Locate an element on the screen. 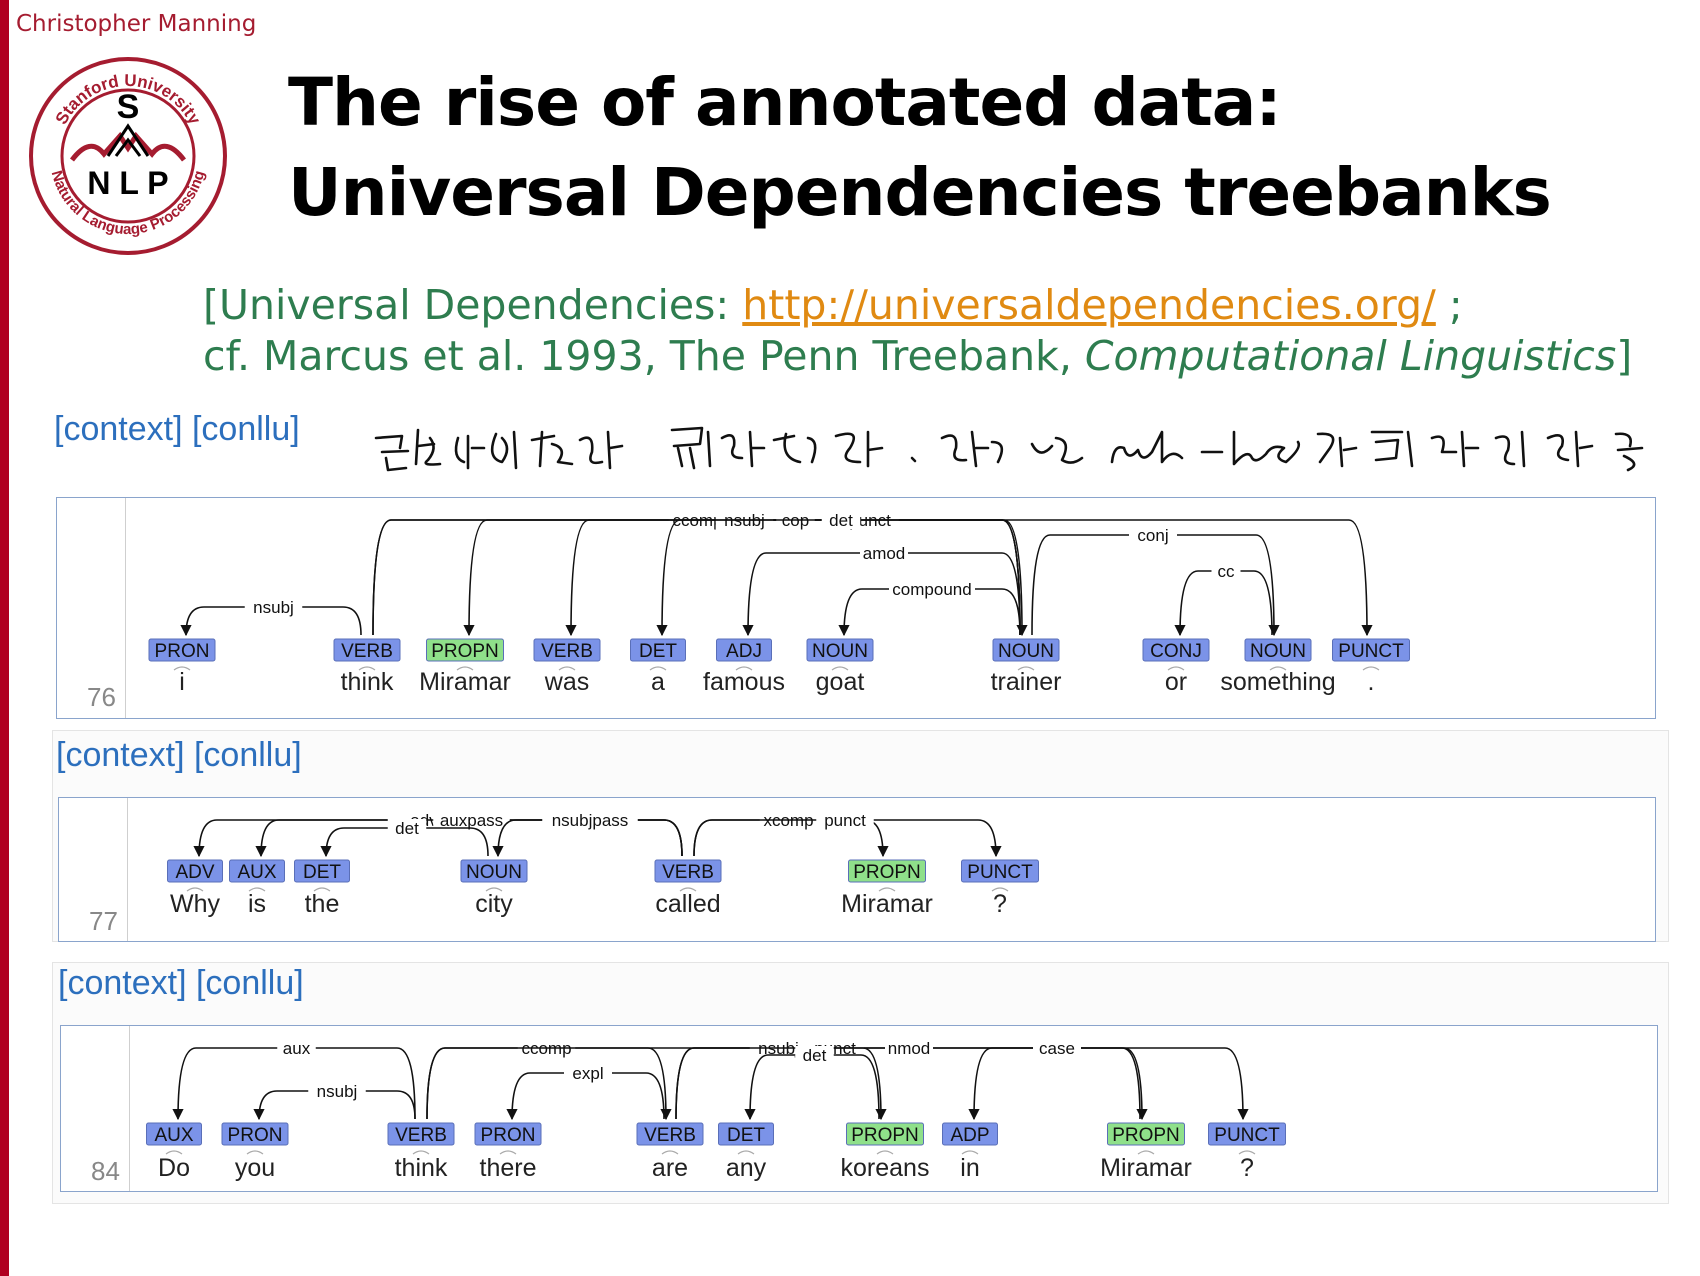 The image size is (1700, 1276). title-line-1: The rise of annotated data: is located at coordinates (785, 102).